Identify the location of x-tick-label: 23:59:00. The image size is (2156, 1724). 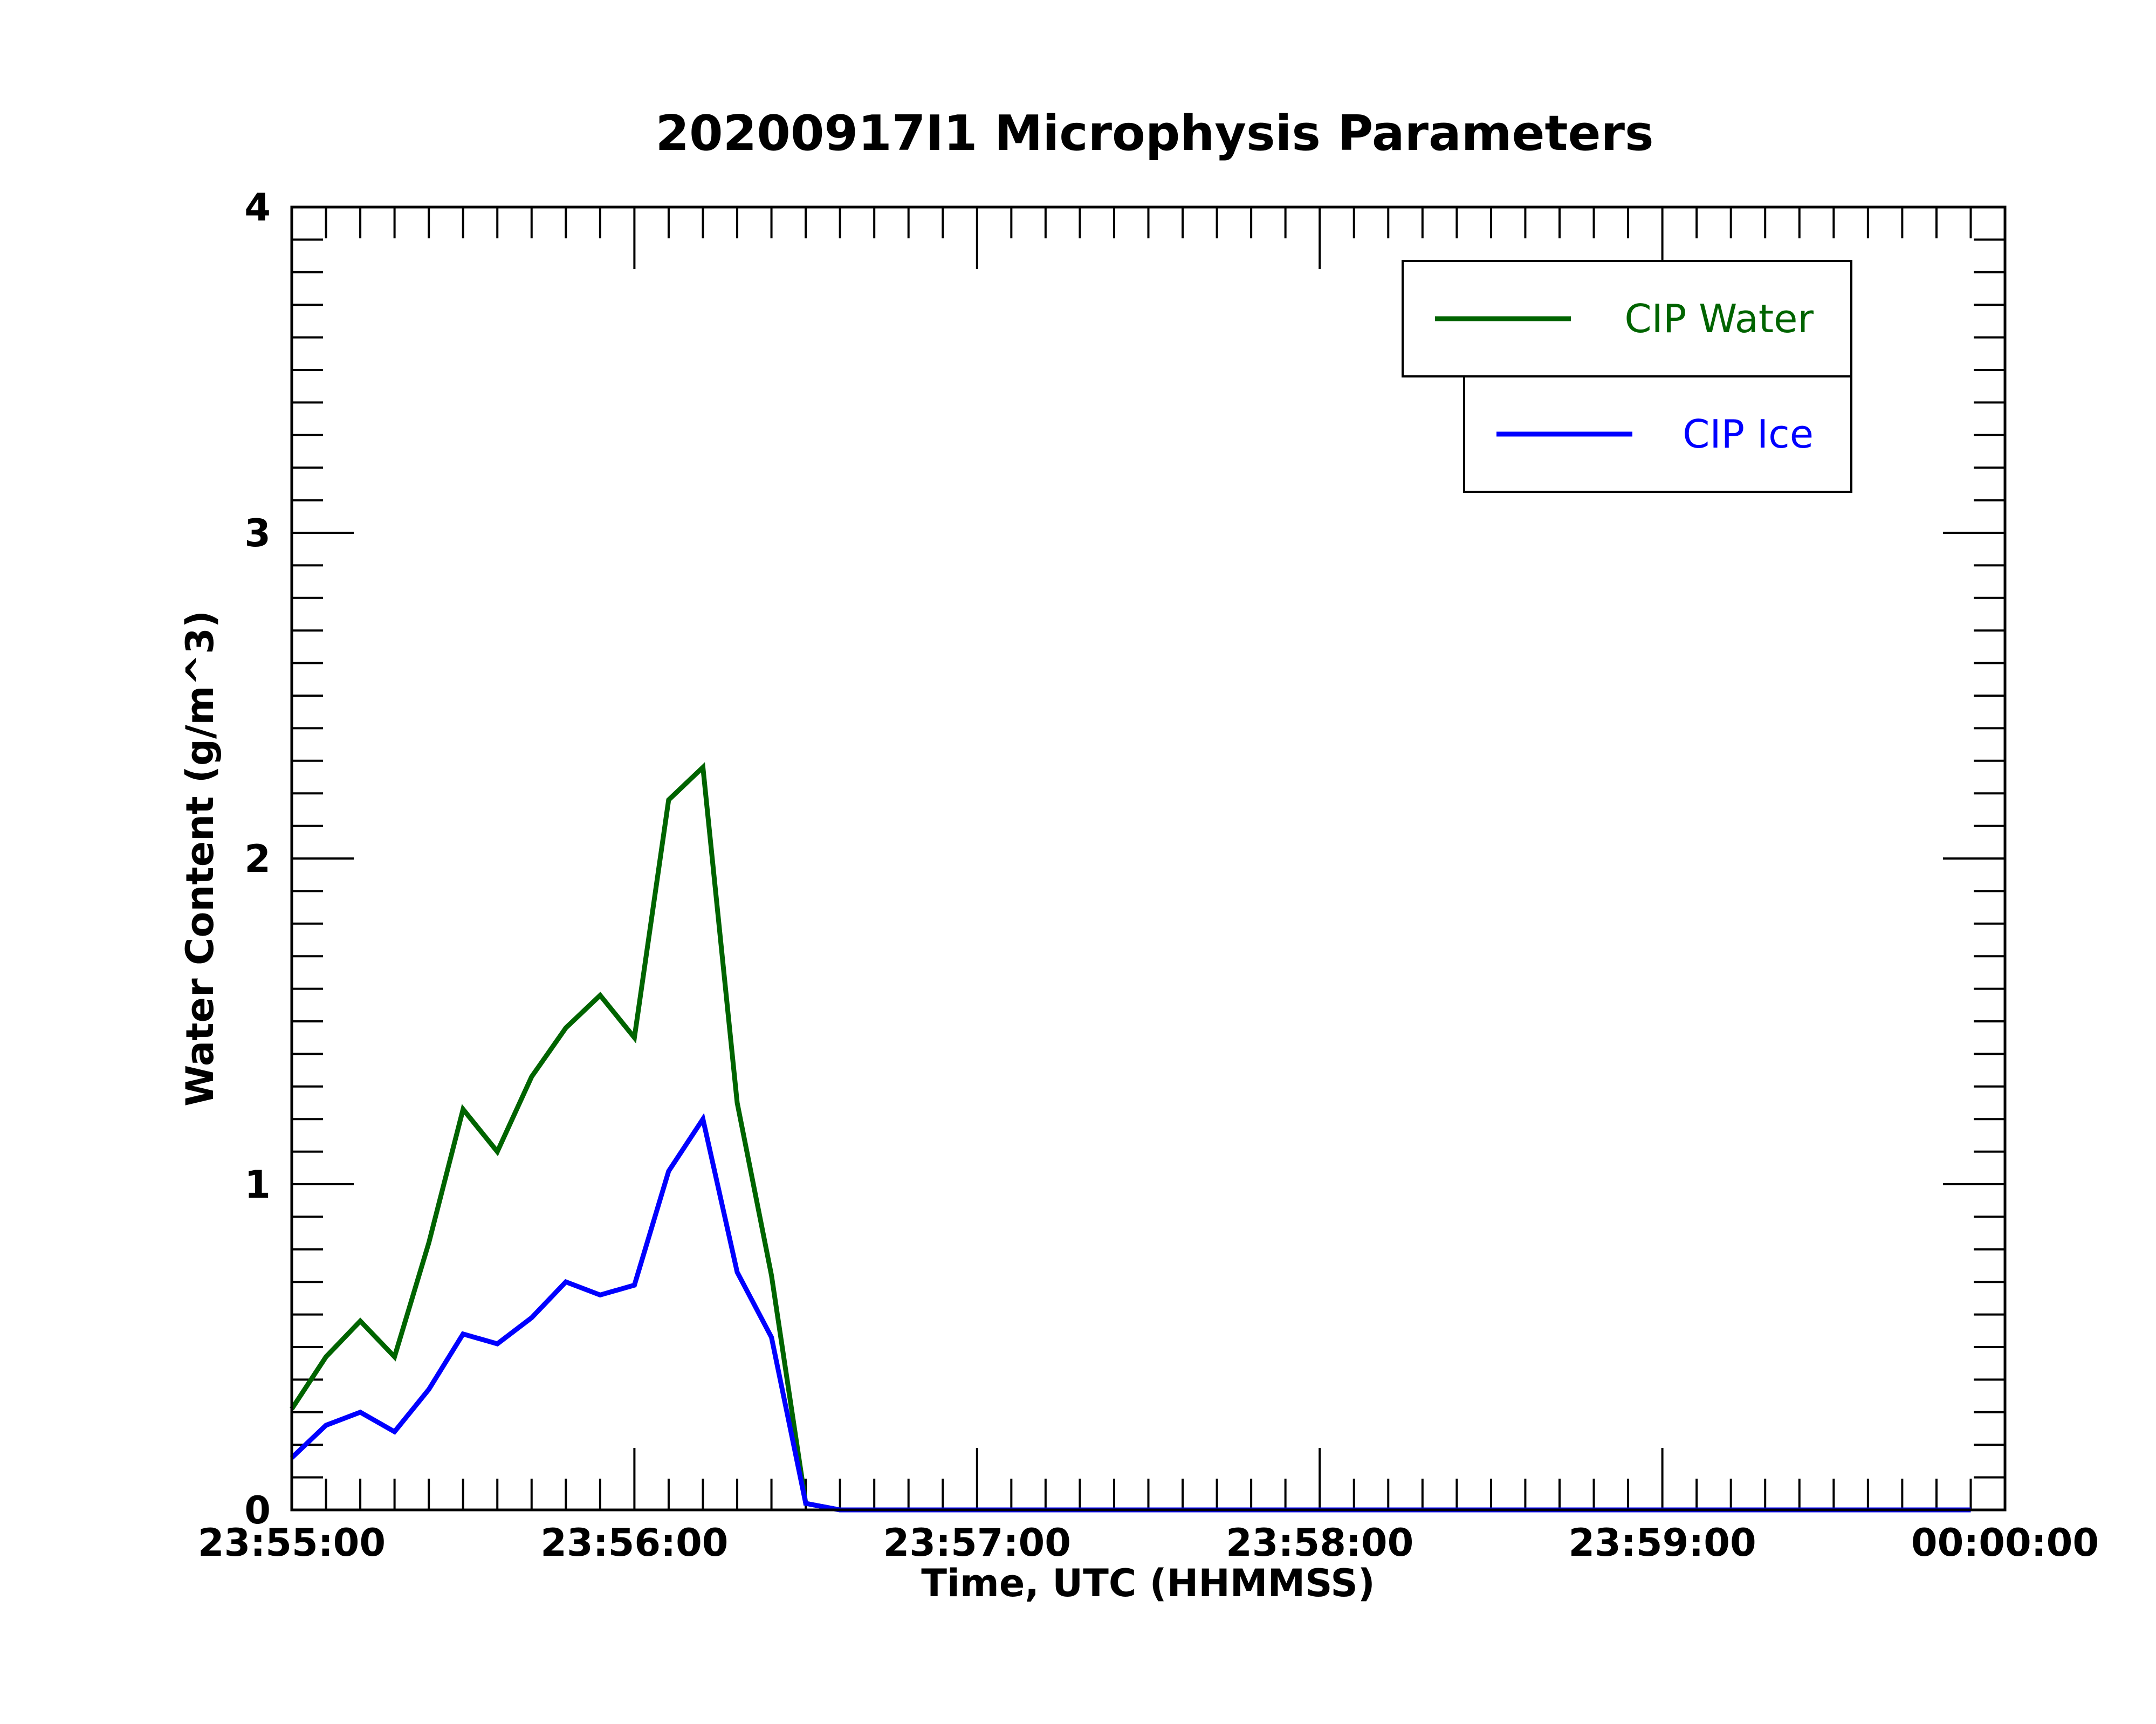
(1662, 1543).